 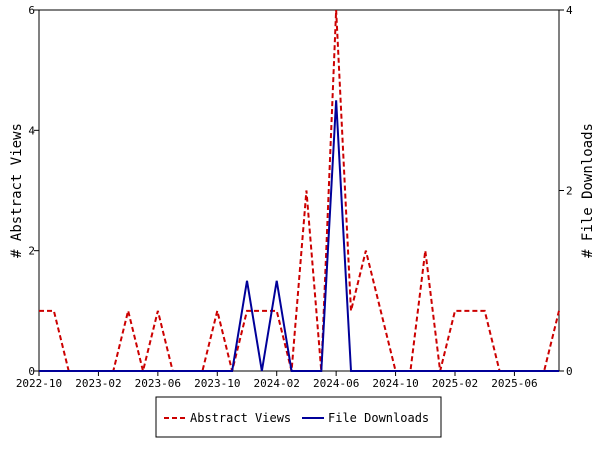 I want to click on x-tick-label: 2023-02, so click(x=98, y=383).